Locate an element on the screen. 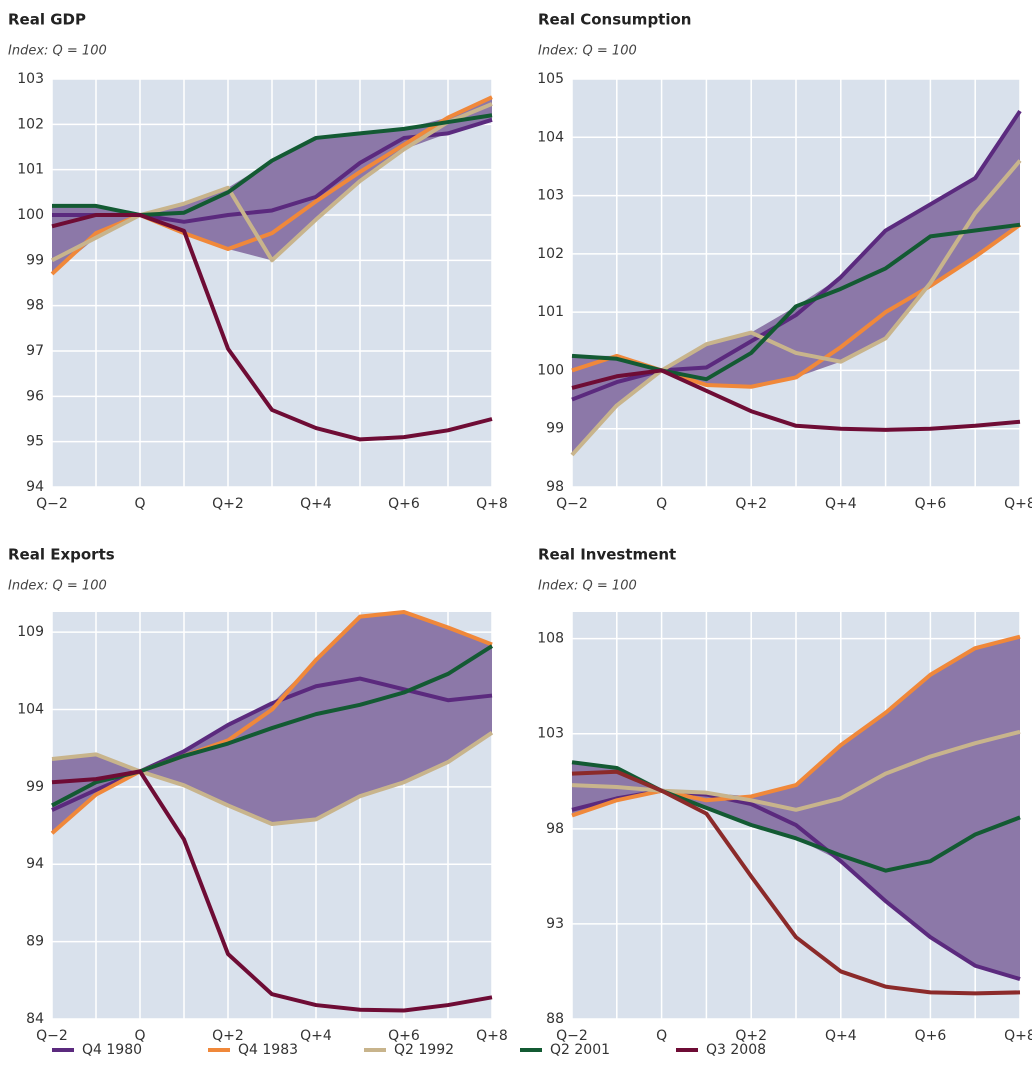  chart-title: Real Exports is located at coordinates (61, 555).